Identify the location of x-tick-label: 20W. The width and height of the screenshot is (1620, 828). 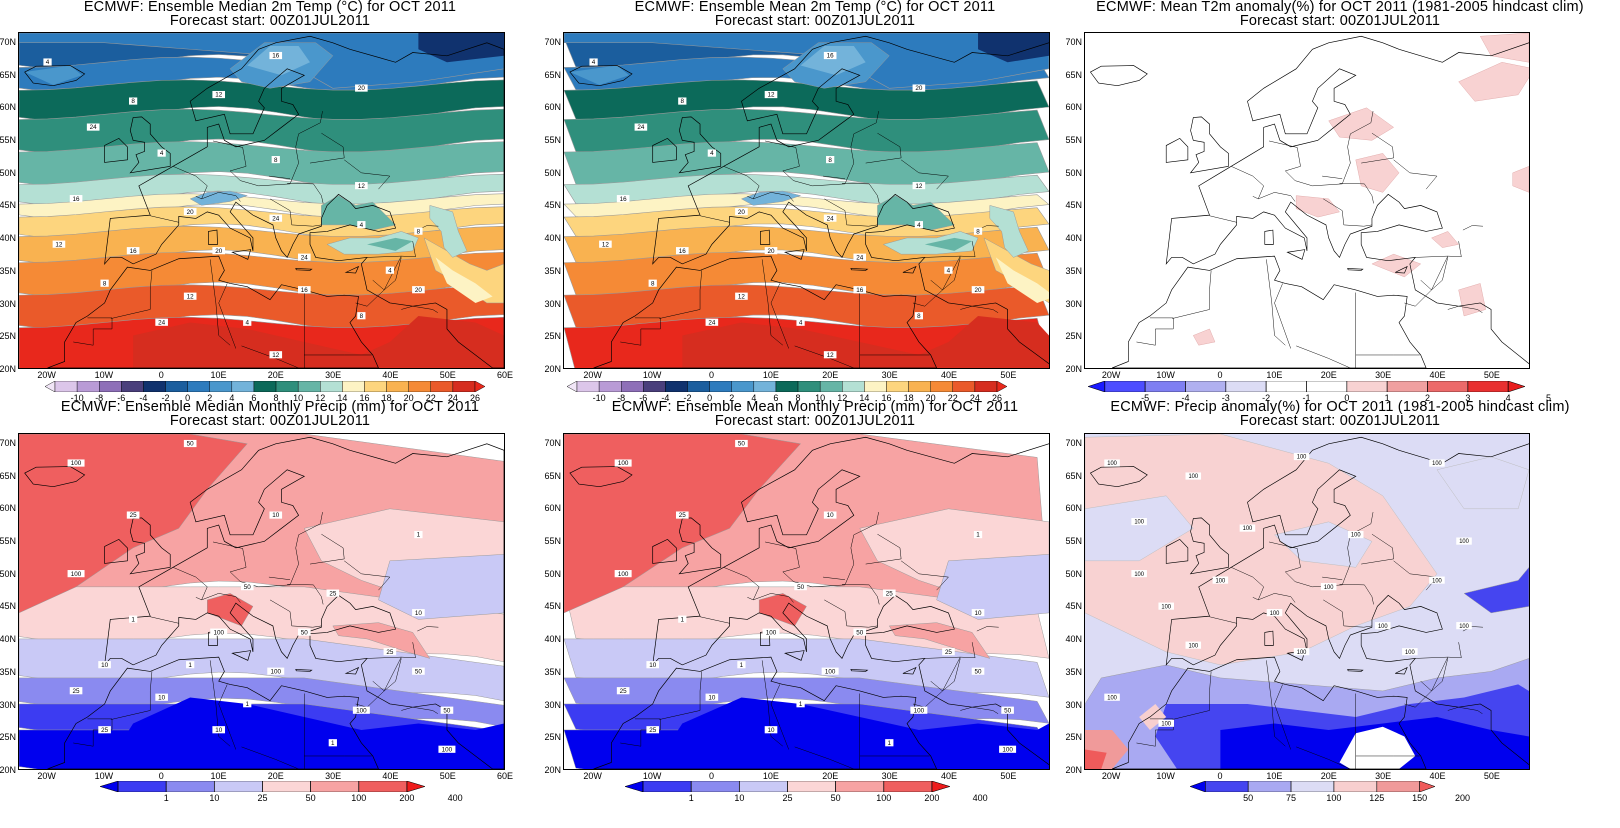
(592, 776).